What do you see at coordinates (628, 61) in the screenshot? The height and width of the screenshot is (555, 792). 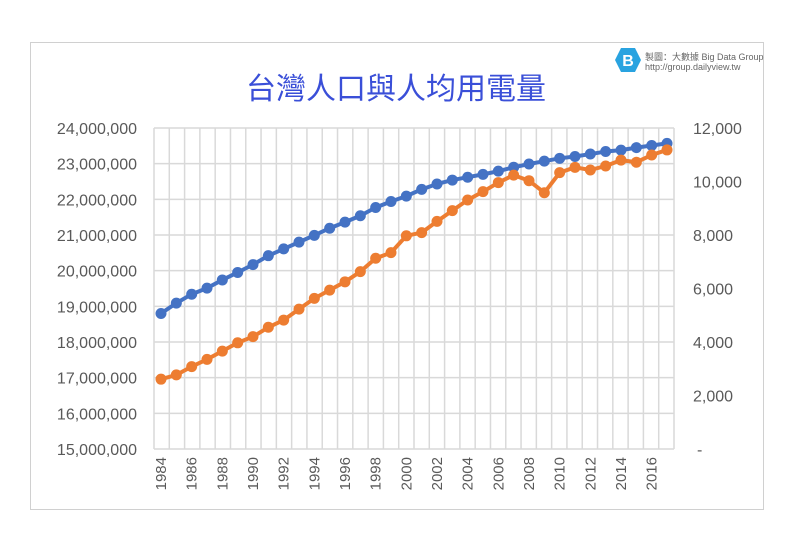 I see `svg-text: B` at bounding box center [628, 61].